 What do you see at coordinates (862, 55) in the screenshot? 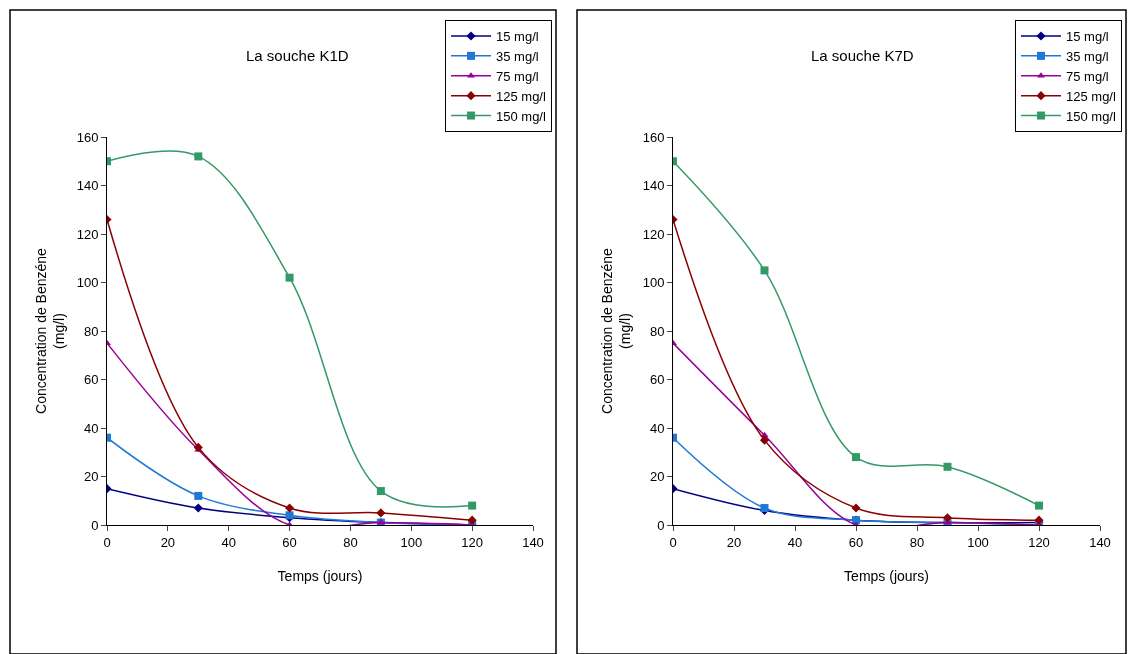
I see `chart-title: La souche K7D` at bounding box center [862, 55].